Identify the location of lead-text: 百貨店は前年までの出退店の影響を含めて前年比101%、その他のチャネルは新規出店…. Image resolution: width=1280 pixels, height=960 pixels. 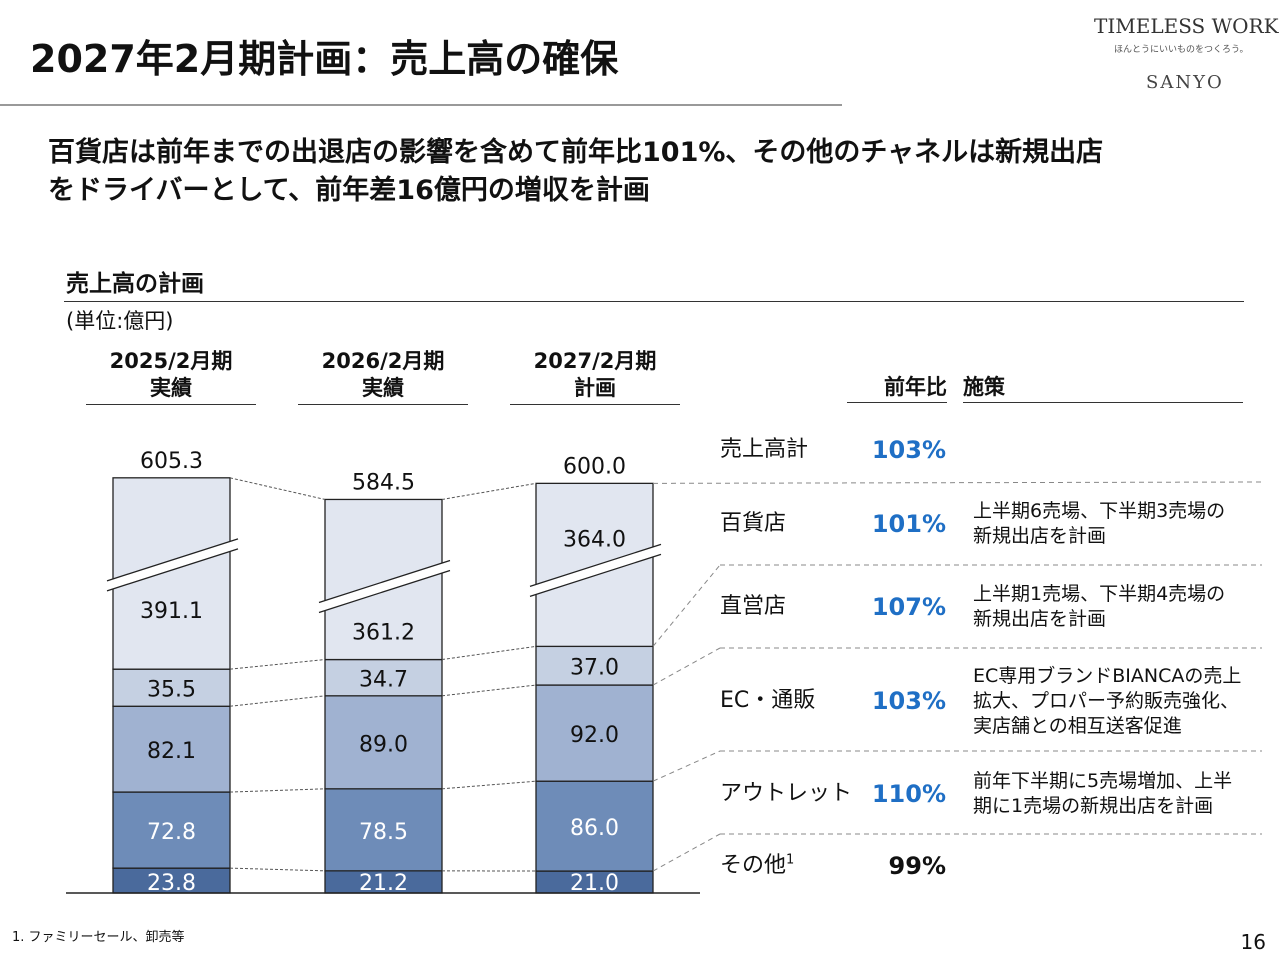
(575, 172).